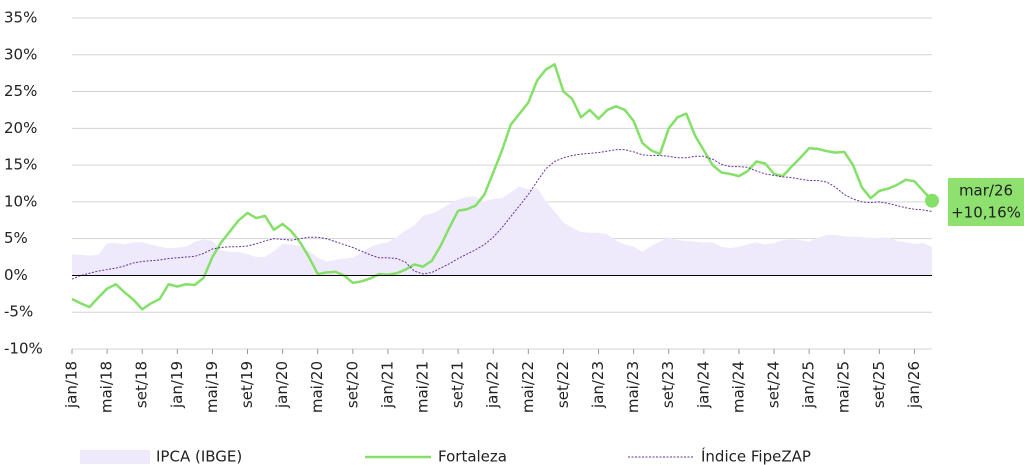 The width and height of the screenshot is (1024, 465). What do you see at coordinates (18, 312) in the screenshot?
I see `y-tick-label: -5%` at bounding box center [18, 312].